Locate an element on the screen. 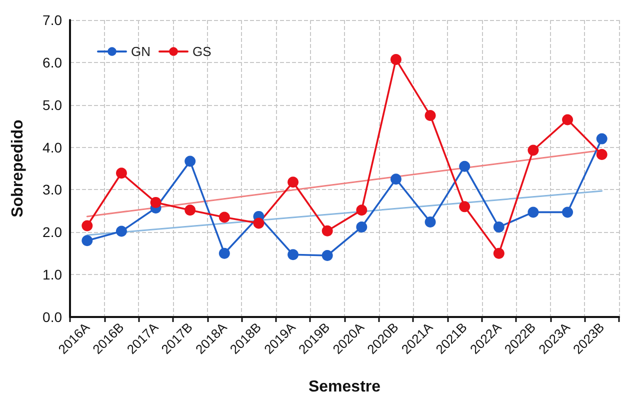 Image resolution: width=627 pixels, height=400 pixels. y-tick-label: 6.0 is located at coordinates (52, 62).